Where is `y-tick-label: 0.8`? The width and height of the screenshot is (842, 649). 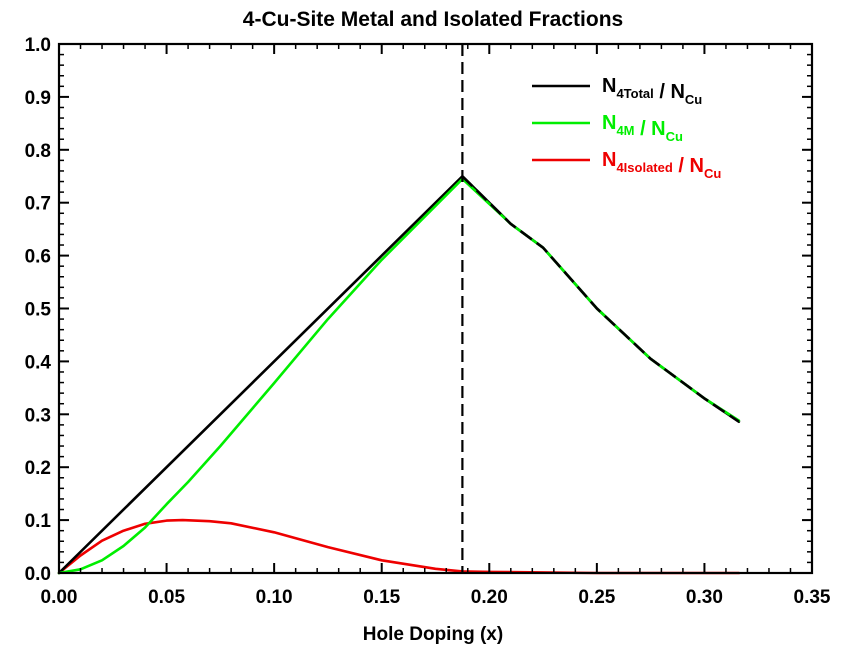
y-tick-label: 0.8 is located at coordinates (38, 151).